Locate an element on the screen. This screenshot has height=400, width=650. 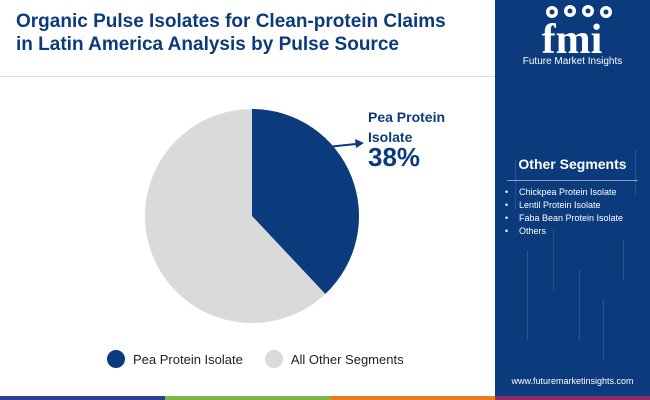
logo-letters: fmi is located at coordinates (572, 38).